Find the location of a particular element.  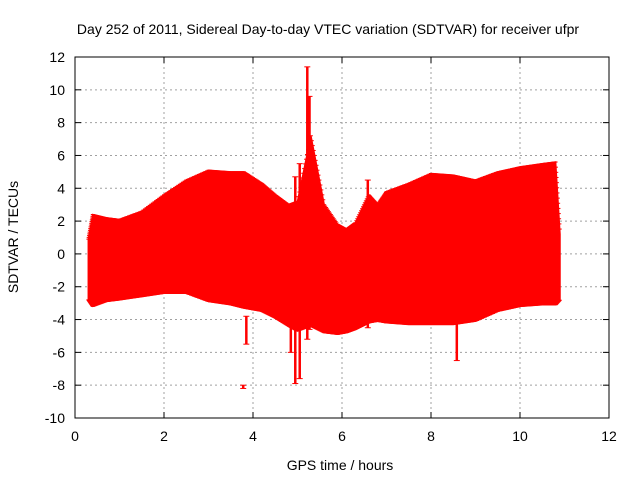

y-tick-label: 0 is located at coordinates (61, 254).